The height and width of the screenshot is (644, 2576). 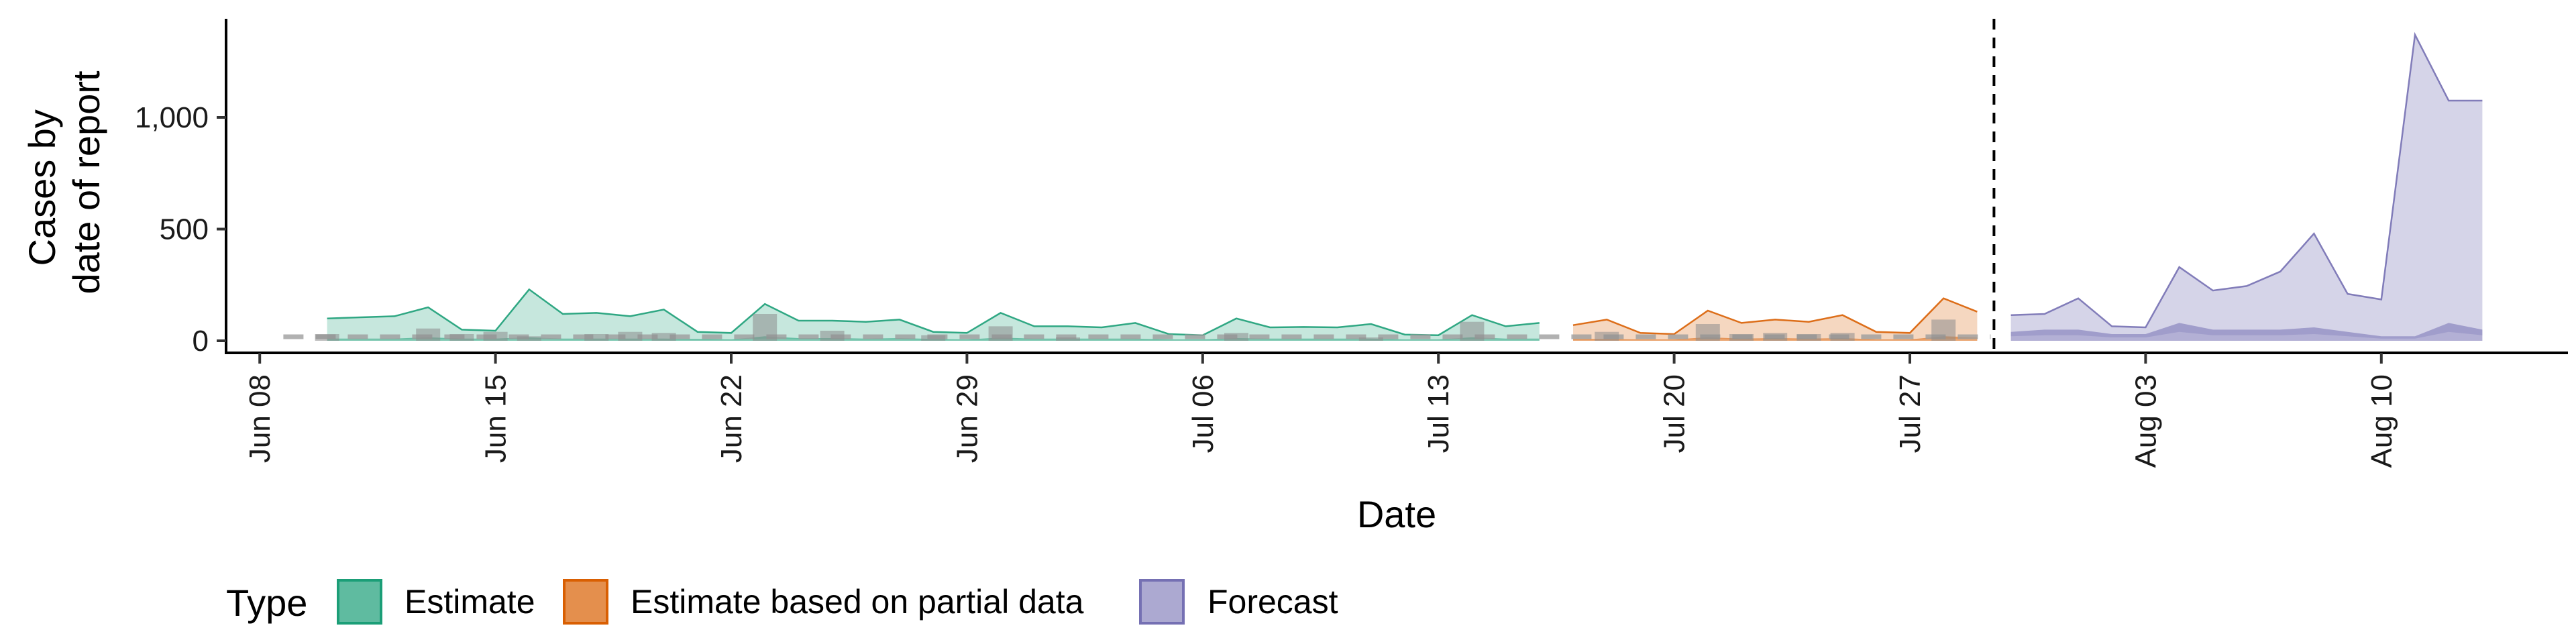 What do you see at coordinates (184, 229) in the screenshot?
I see `y-tick-label: 500` at bounding box center [184, 229].